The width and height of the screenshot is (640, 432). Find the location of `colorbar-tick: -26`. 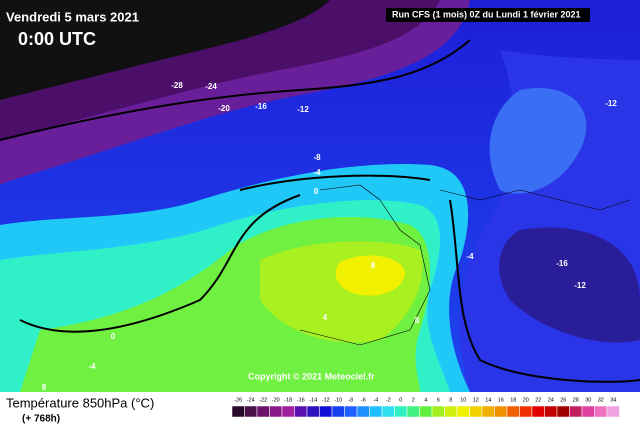

colorbar-tick: -26 is located at coordinates (238, 400).